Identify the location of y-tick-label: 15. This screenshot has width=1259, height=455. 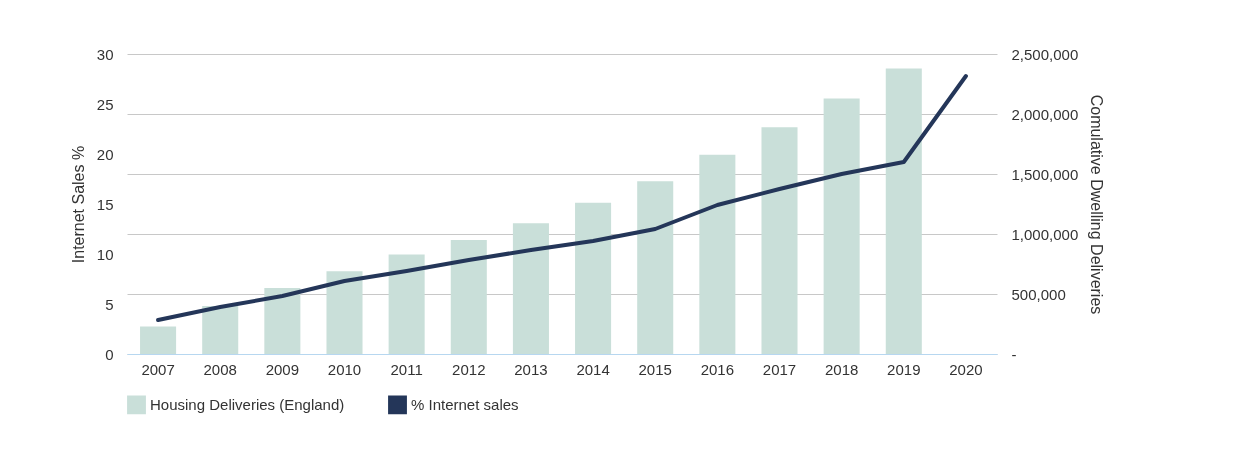
(105, 204).